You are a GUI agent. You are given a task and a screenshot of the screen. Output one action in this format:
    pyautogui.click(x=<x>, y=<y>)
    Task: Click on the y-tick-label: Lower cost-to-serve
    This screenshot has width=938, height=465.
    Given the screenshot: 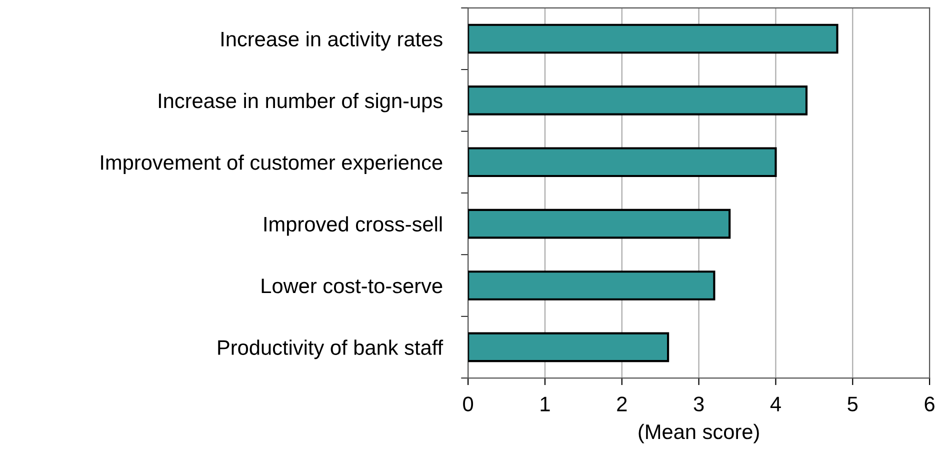 What is the action you would take?
    pyautogui.click(x=352, y=286)
    